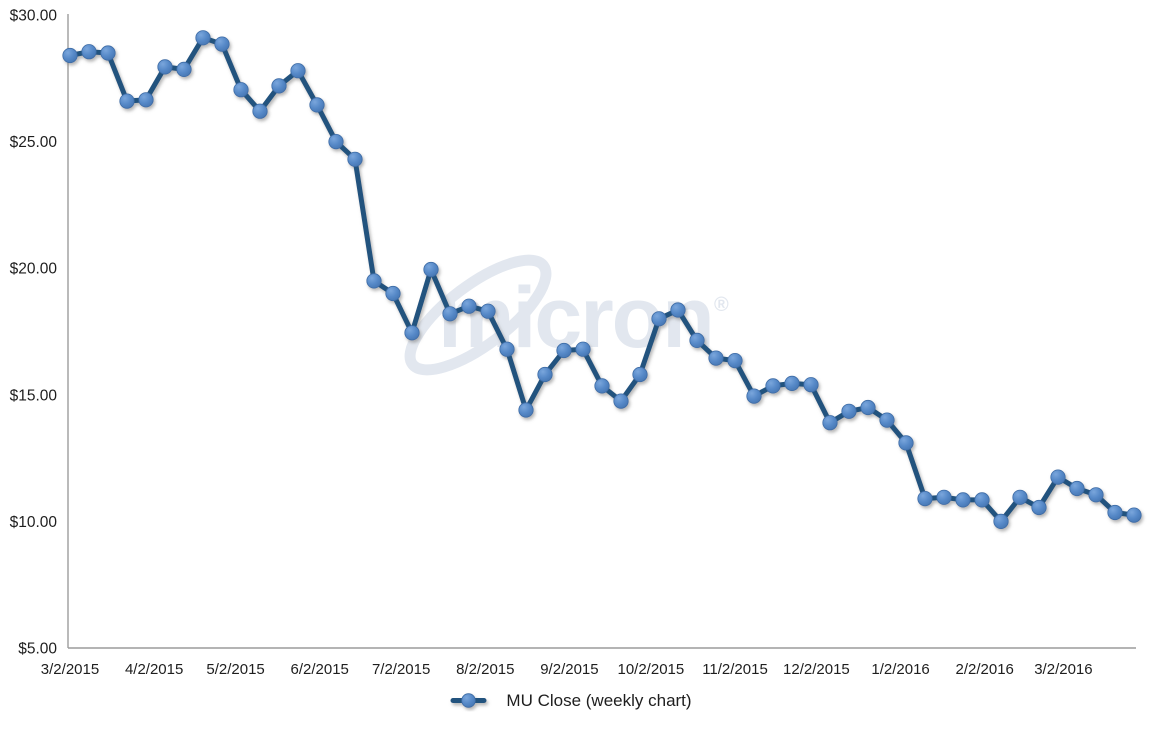 This screenshot has height=729, width=1149. Describe the element at coordinates (34, 522) in the screenshot. I see `y-axis-tick-label: $10.00` at that location.